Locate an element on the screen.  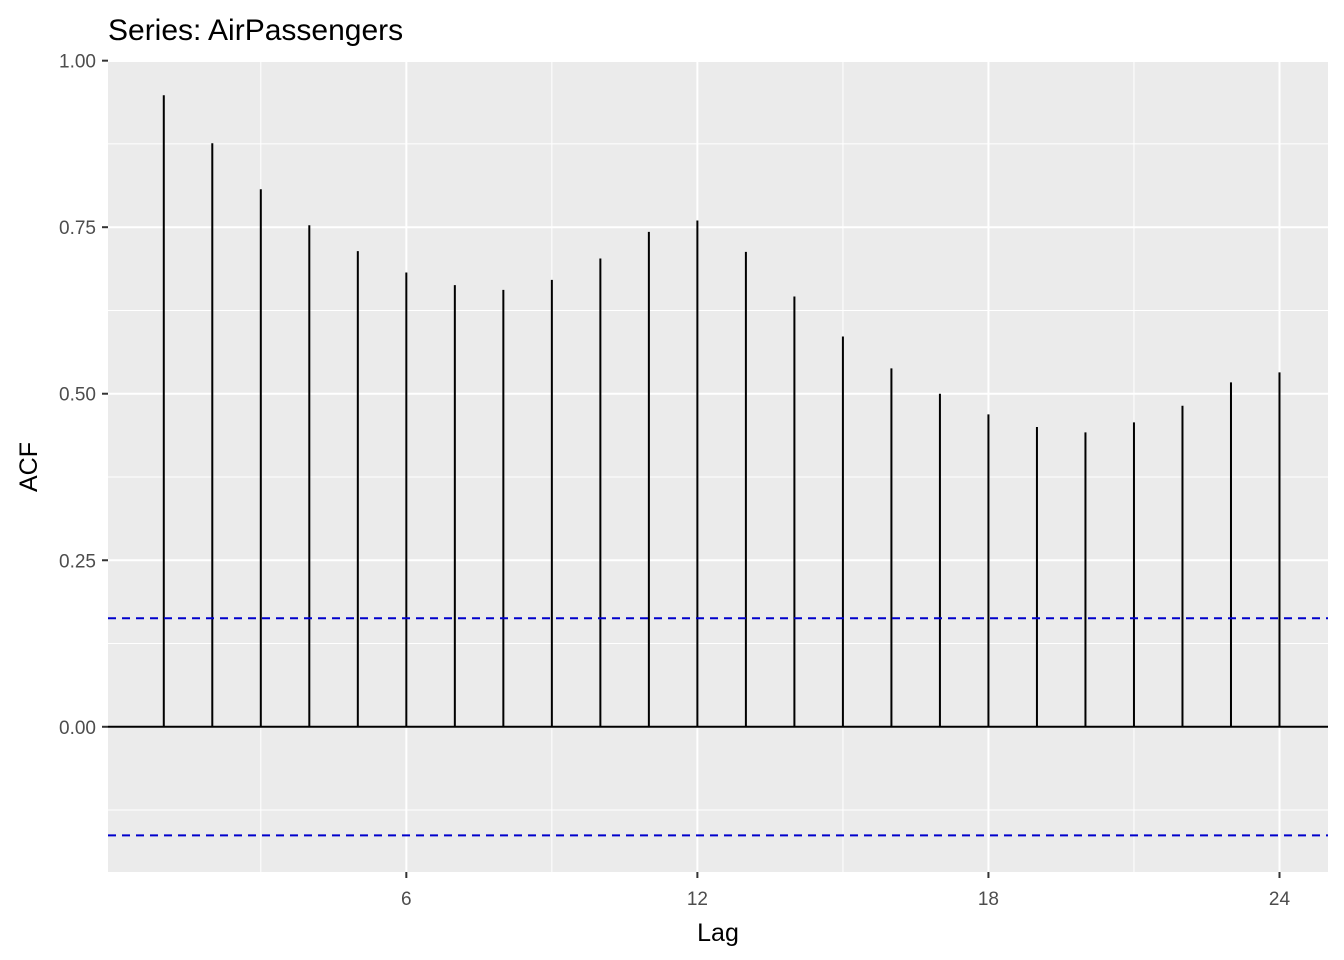
x-tick-label: 12 is located at coordinates (697, 899).